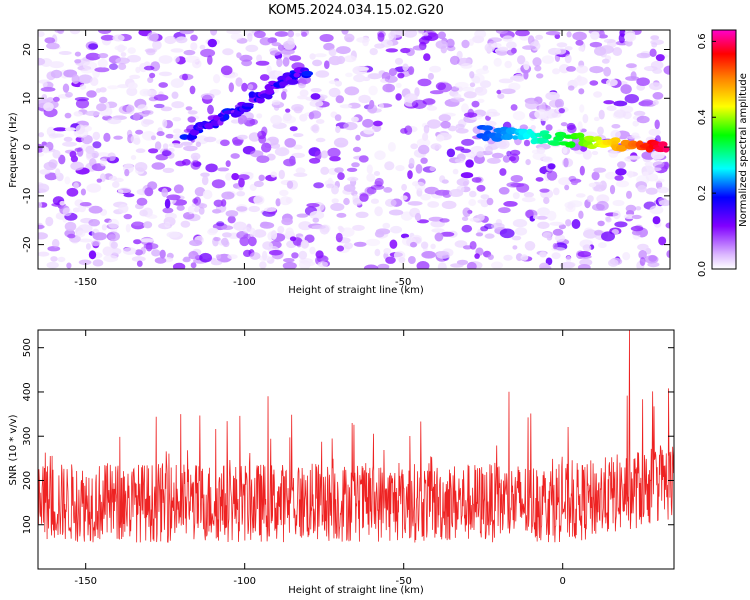  What do you see at coordinates (260, 100) in the screenshot?
I see `heatmap-signal-cell` at bounding box center [260, 100].